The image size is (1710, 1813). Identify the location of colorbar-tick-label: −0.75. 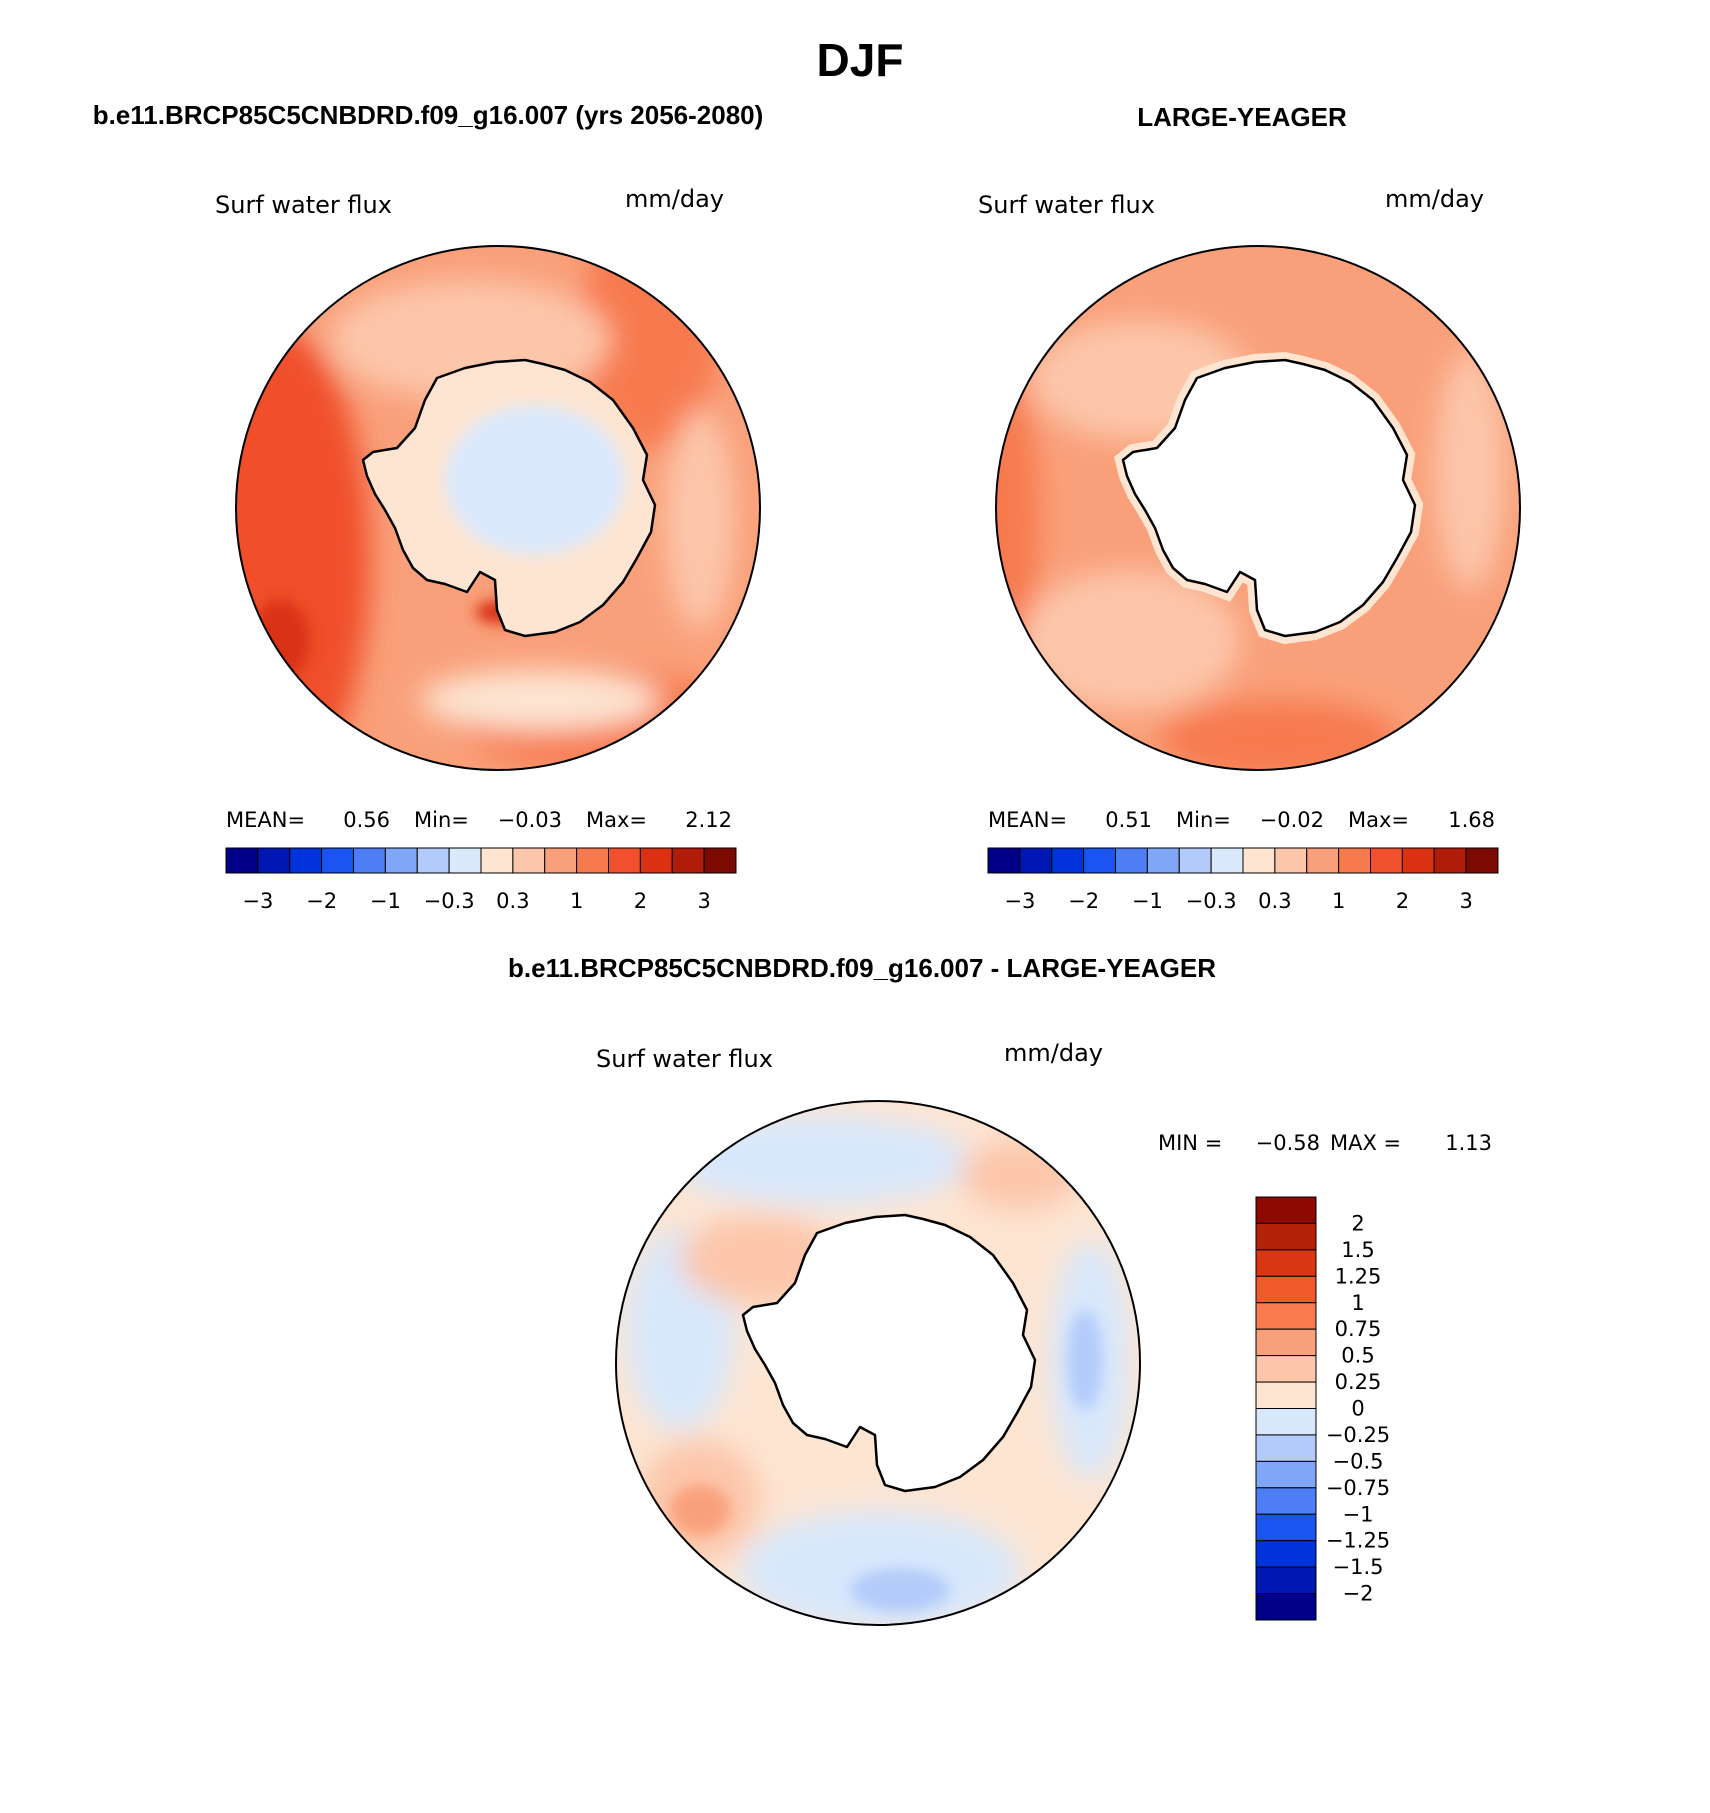
(1358, 1488).